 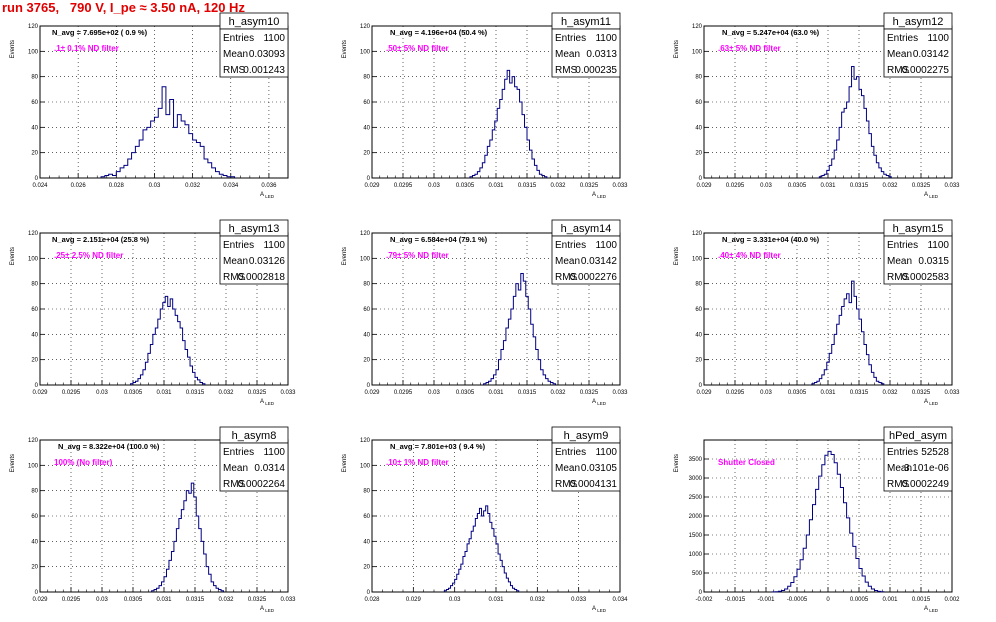 What do you see at coordinates (40, 186) in the screenshot?
I see `x-tick-label: 0.024` at bounding box center [40, 186].